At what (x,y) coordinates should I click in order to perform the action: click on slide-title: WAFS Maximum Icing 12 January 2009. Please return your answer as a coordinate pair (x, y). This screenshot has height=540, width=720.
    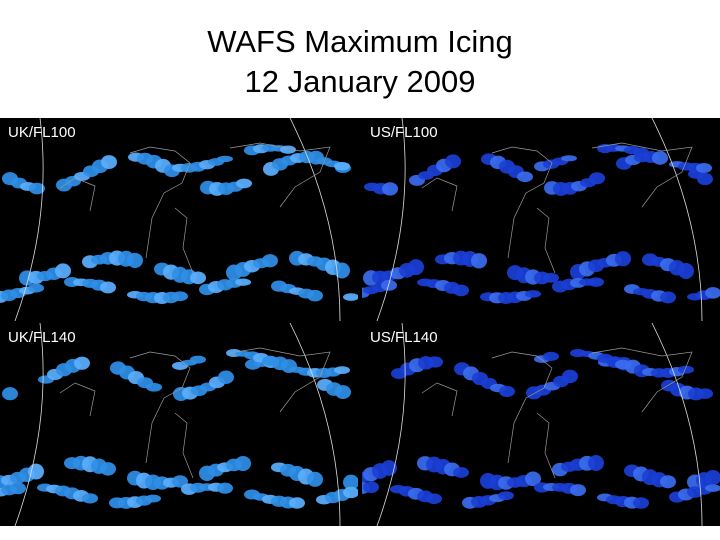
    Looking at the image, I should click on (360, 62).